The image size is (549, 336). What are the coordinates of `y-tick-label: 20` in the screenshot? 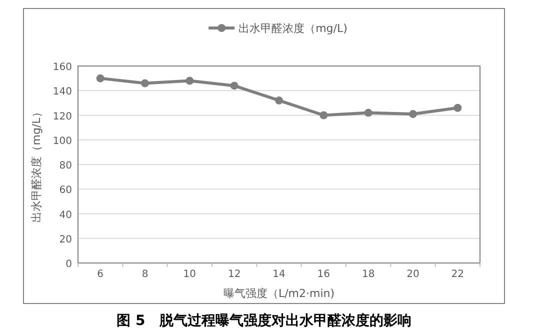 It's located at (65, 240).